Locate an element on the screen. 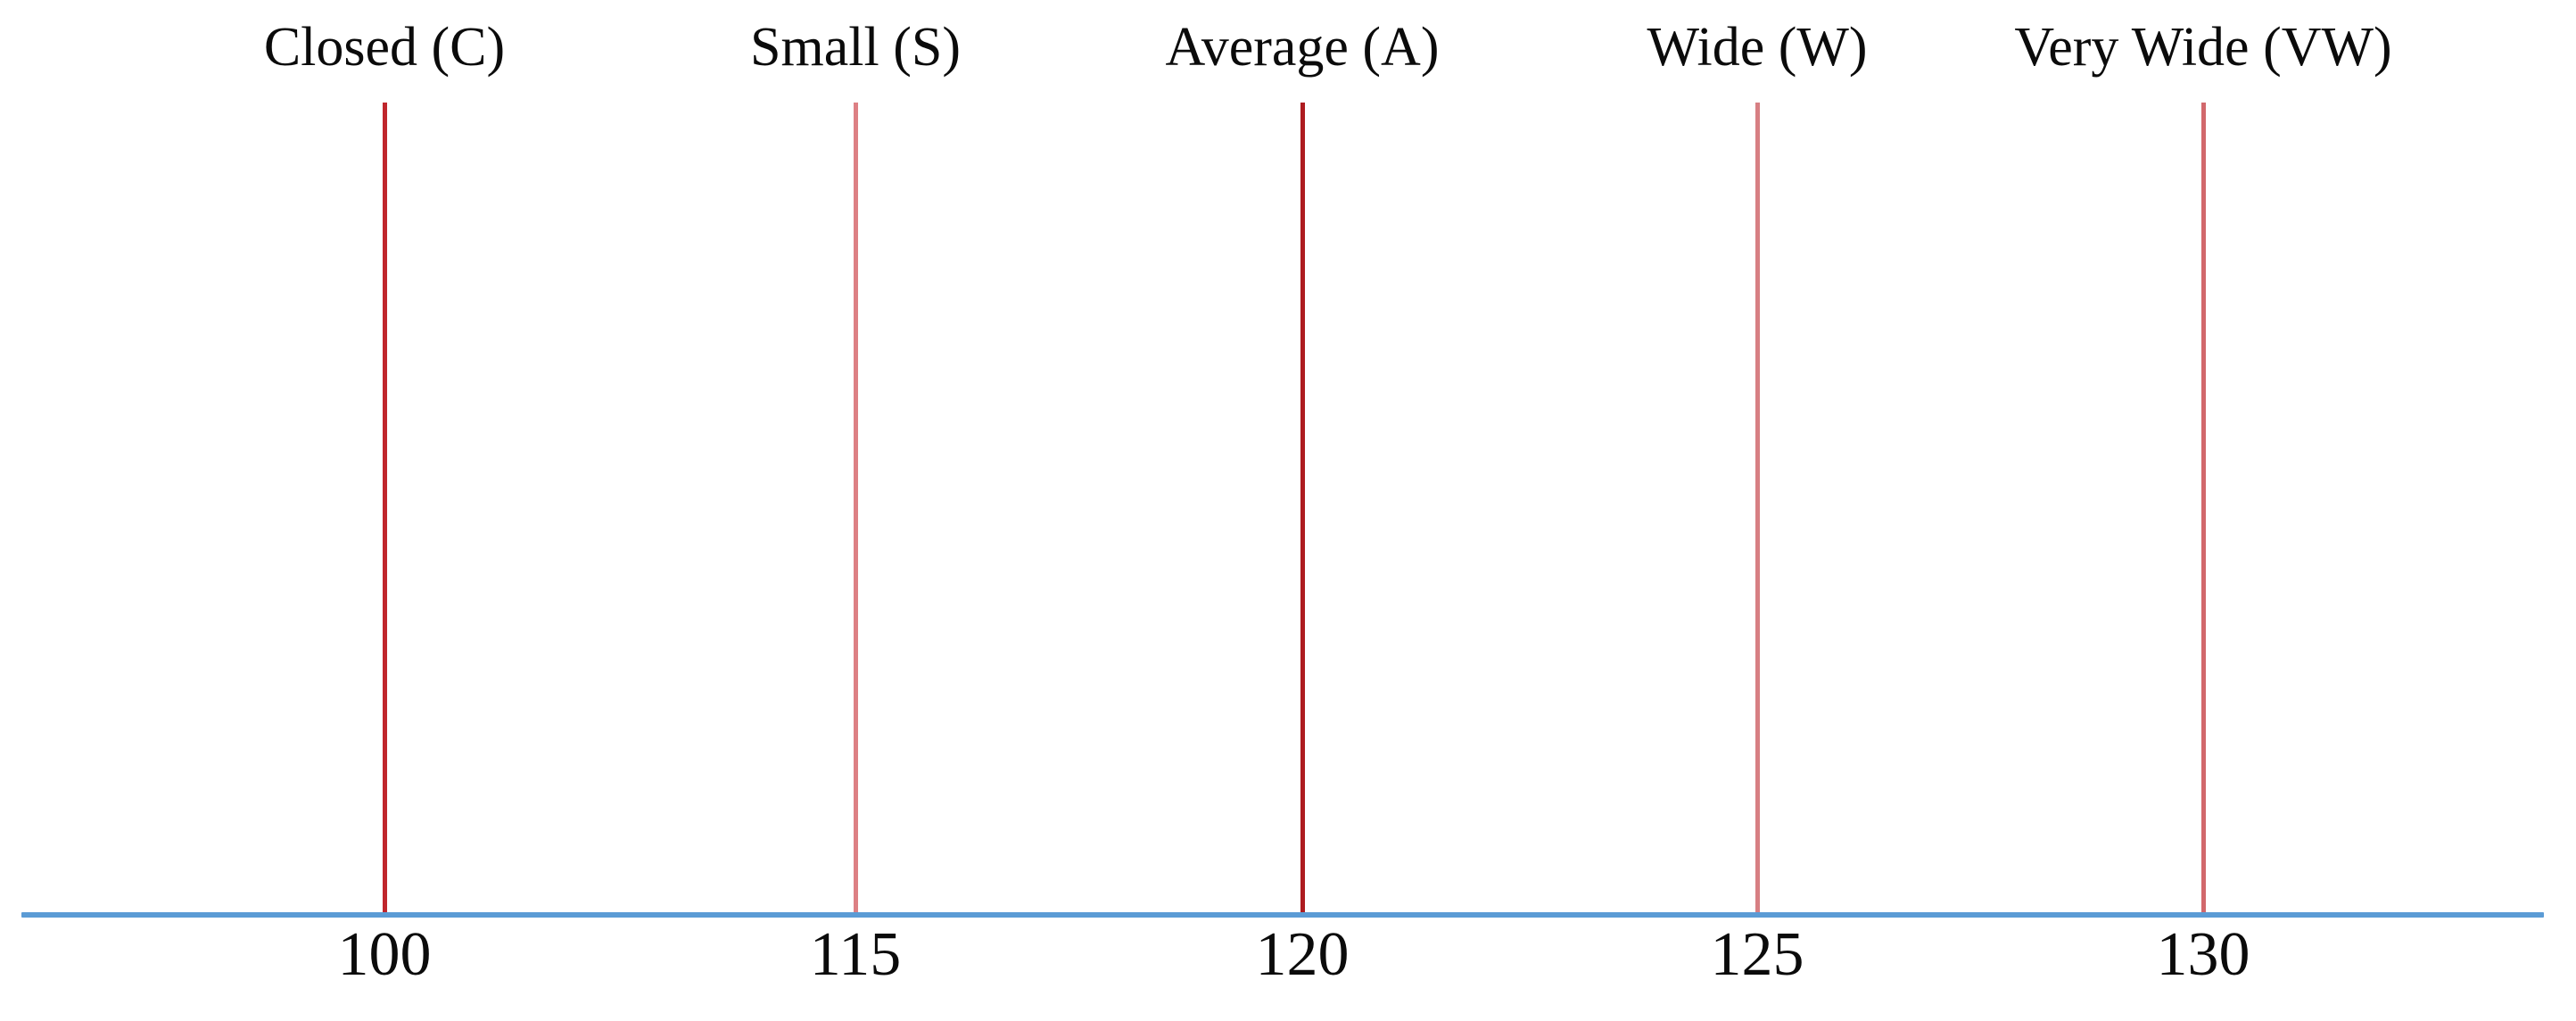 The image size is (2576, 1021). marker-value: 100 is located at coordinates (385, 954).